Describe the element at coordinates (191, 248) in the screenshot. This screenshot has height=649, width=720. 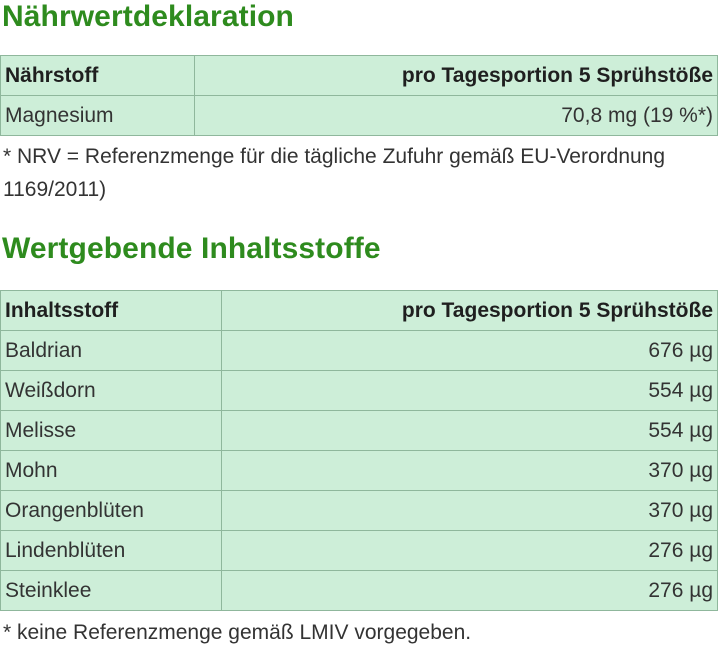
I see `ingredients-heading: Wertgebende Inhaltsstoffe` at that location.